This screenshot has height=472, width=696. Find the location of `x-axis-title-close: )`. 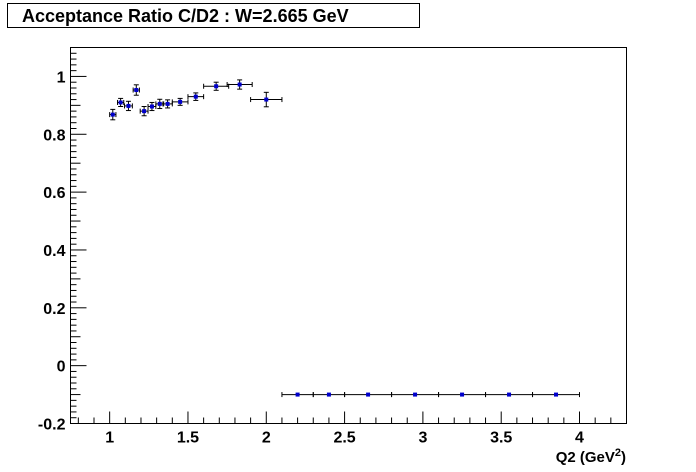

x-axis-title-close: ) is located at coordinates (623, 457).